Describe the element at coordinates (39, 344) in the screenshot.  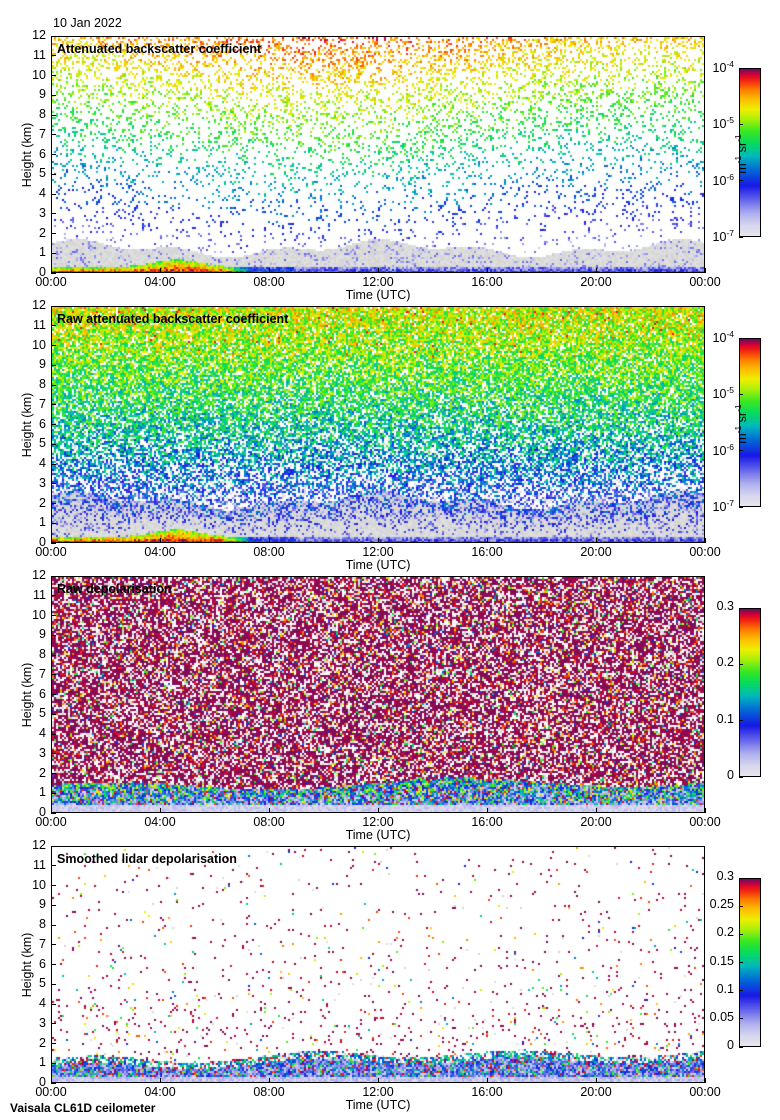
I see `y-tick-label: 10` at that location.